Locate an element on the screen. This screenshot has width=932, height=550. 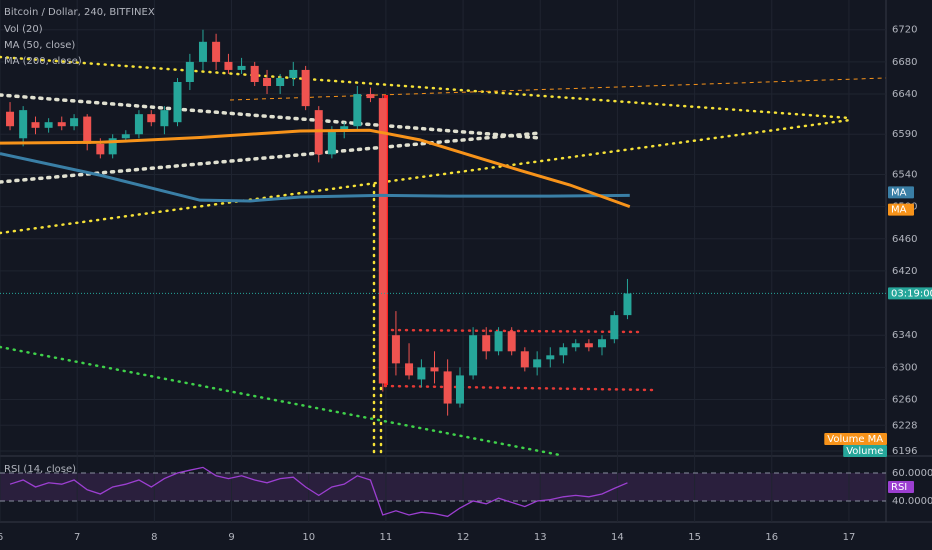
x-tick-label: 12 is located at coordinates (463, 537).